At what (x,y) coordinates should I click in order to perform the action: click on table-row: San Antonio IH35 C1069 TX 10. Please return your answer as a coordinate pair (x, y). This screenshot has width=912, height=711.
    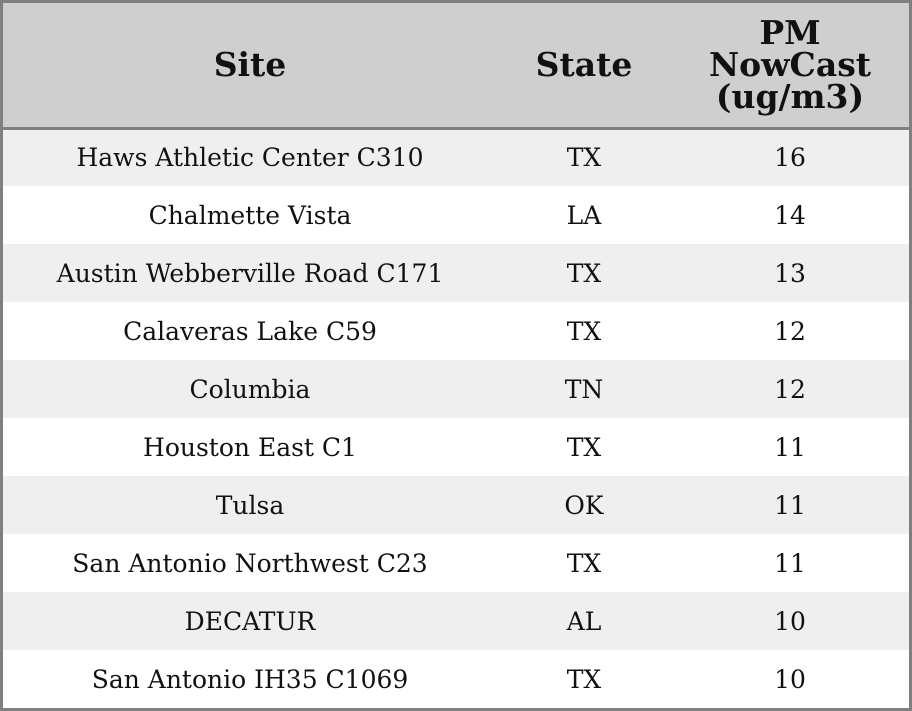
    Looking at the image, I should click on (456, 679).